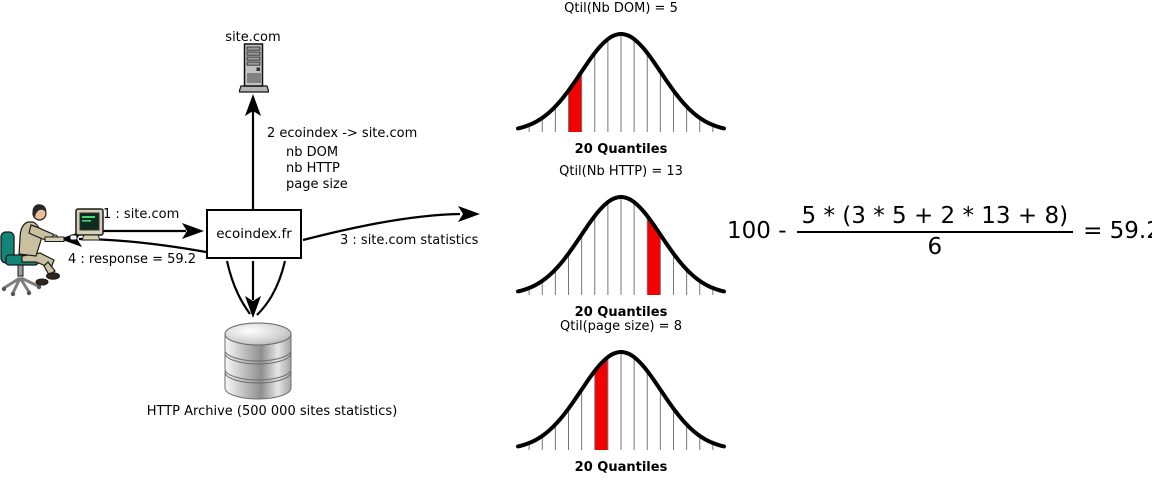 Image resolution: width=1152 pixels, height=482 pixels. Describe the element at coordinates (253, 105) in the screenshot. I see `crawl-arrowhead` at that location.